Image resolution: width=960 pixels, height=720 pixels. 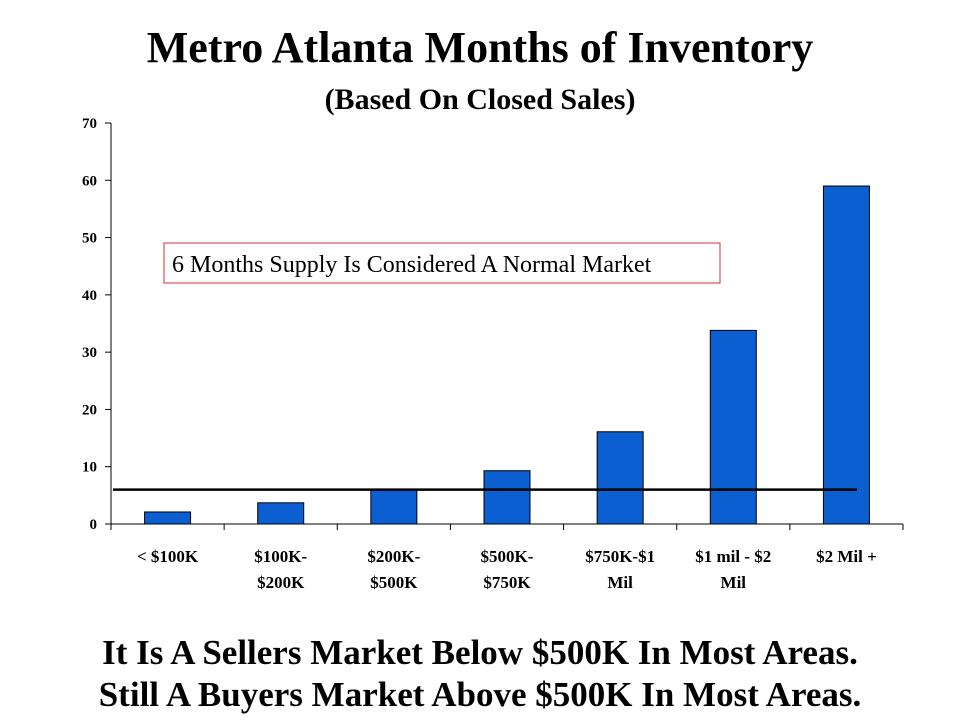 What do you see at coordinates (480, 47) in the screenshot?
I see `chart-title: Metro Atlanta Months of Inventory` at bounding box center [480, 47].